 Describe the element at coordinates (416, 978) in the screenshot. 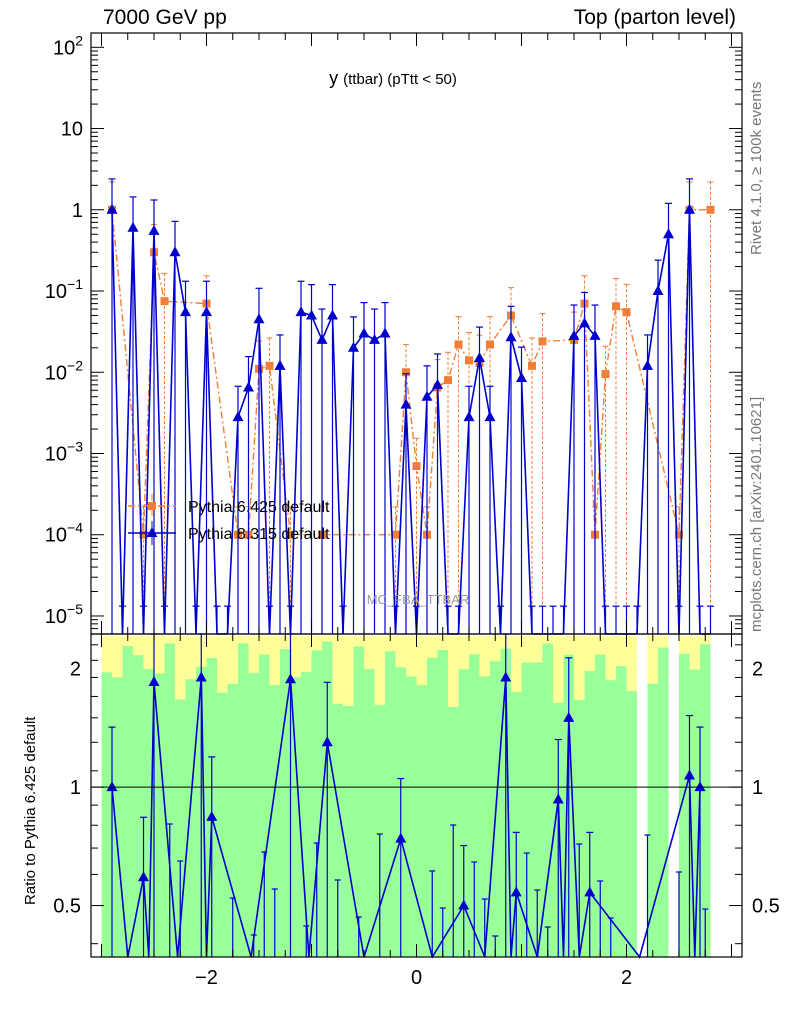

I see `x-tick-label: 0` at that location.